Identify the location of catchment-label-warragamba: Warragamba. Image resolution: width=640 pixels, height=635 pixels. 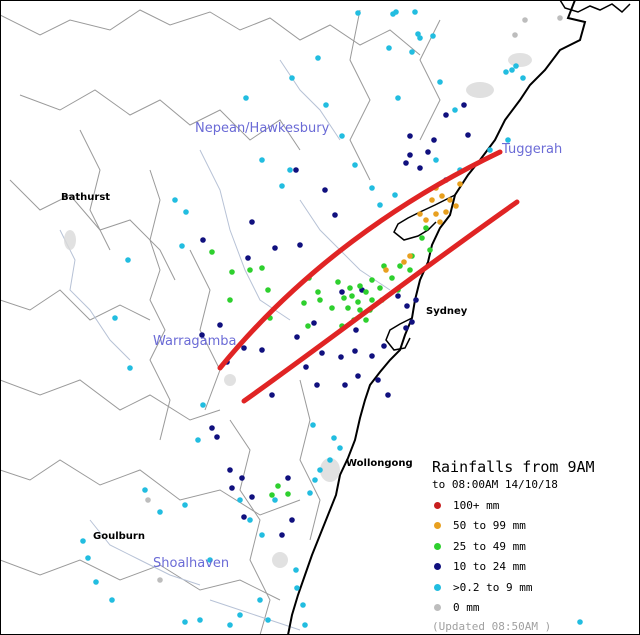
(195, 341).